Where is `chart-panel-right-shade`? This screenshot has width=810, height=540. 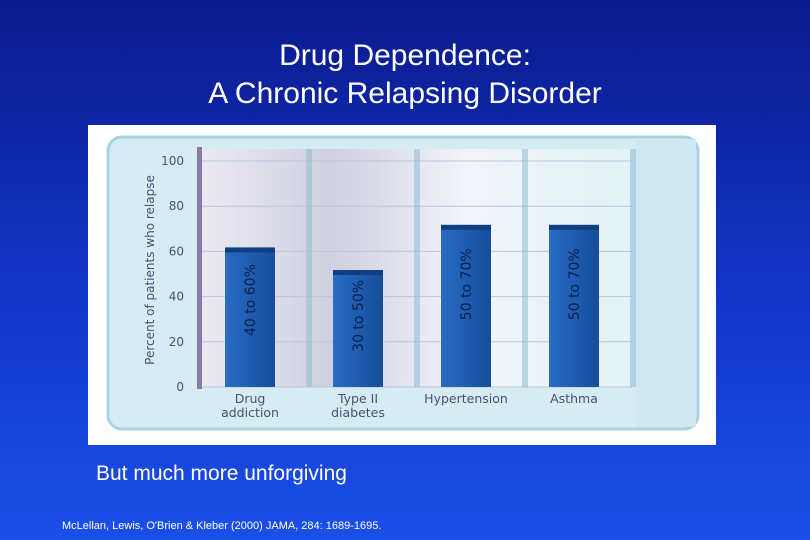
chart-panel-right-shade is located at coordinates (666, 283).